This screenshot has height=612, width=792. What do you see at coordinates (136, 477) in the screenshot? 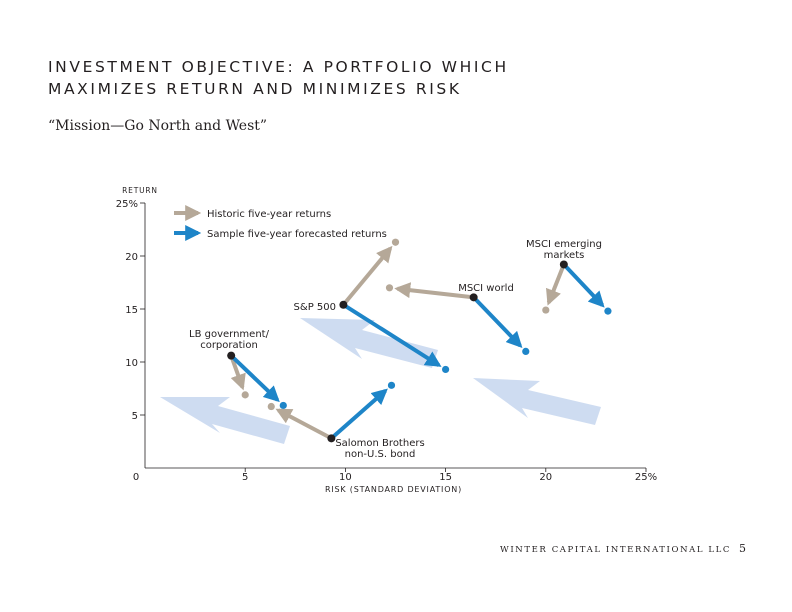
I see `x-tick-label: 0` at bounding box center [136, 477].